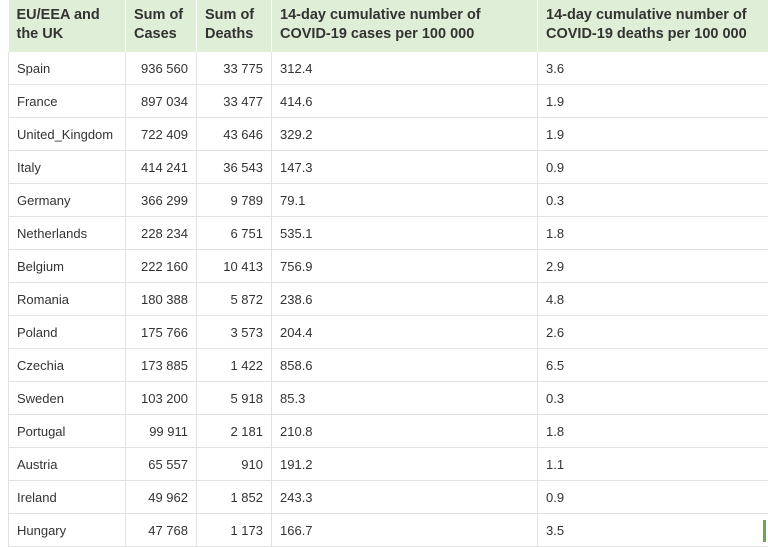 The image size is (768, 547). Describe the element at coordinates (67, 497) in the screenshot. I see `table-cell: Ireland` at that location.